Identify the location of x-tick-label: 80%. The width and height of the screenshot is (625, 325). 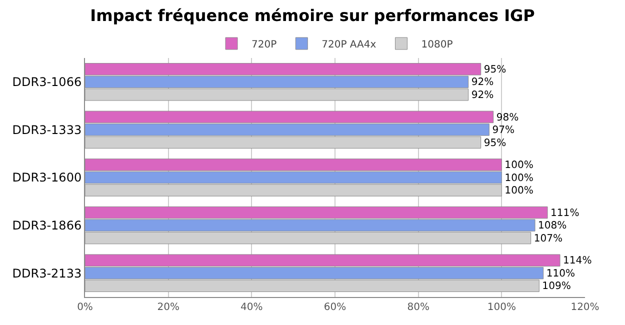
(418, 307).